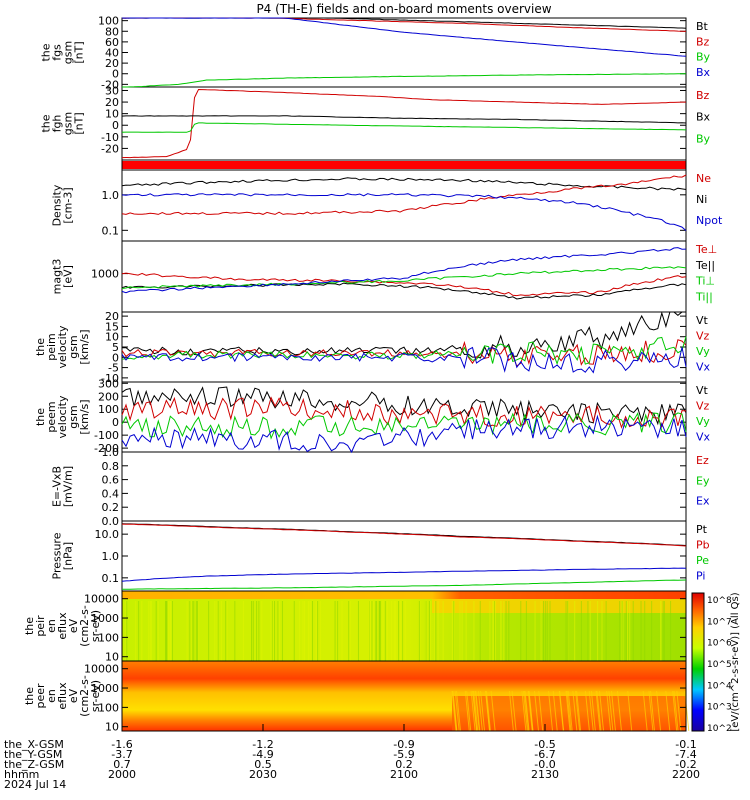 The height and width of the screenshot is (800, 750). Describe the element at coordinates (404, 277) in the screenshot. I see `series-ti-line` at that location.